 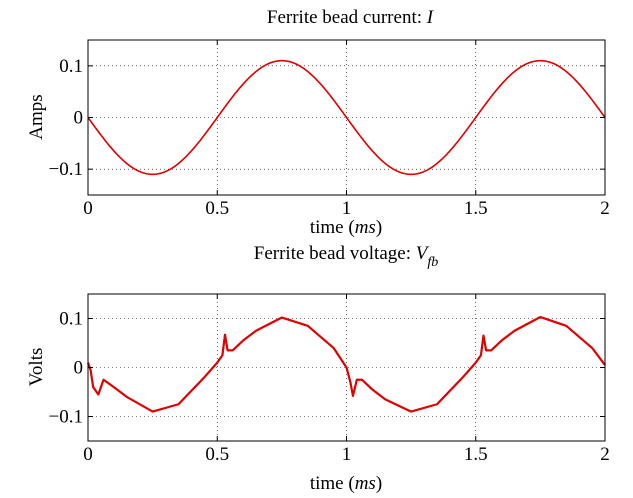 I want to click on voltage-y-tick-label-0: −0.1, so click(x=66, y=417).